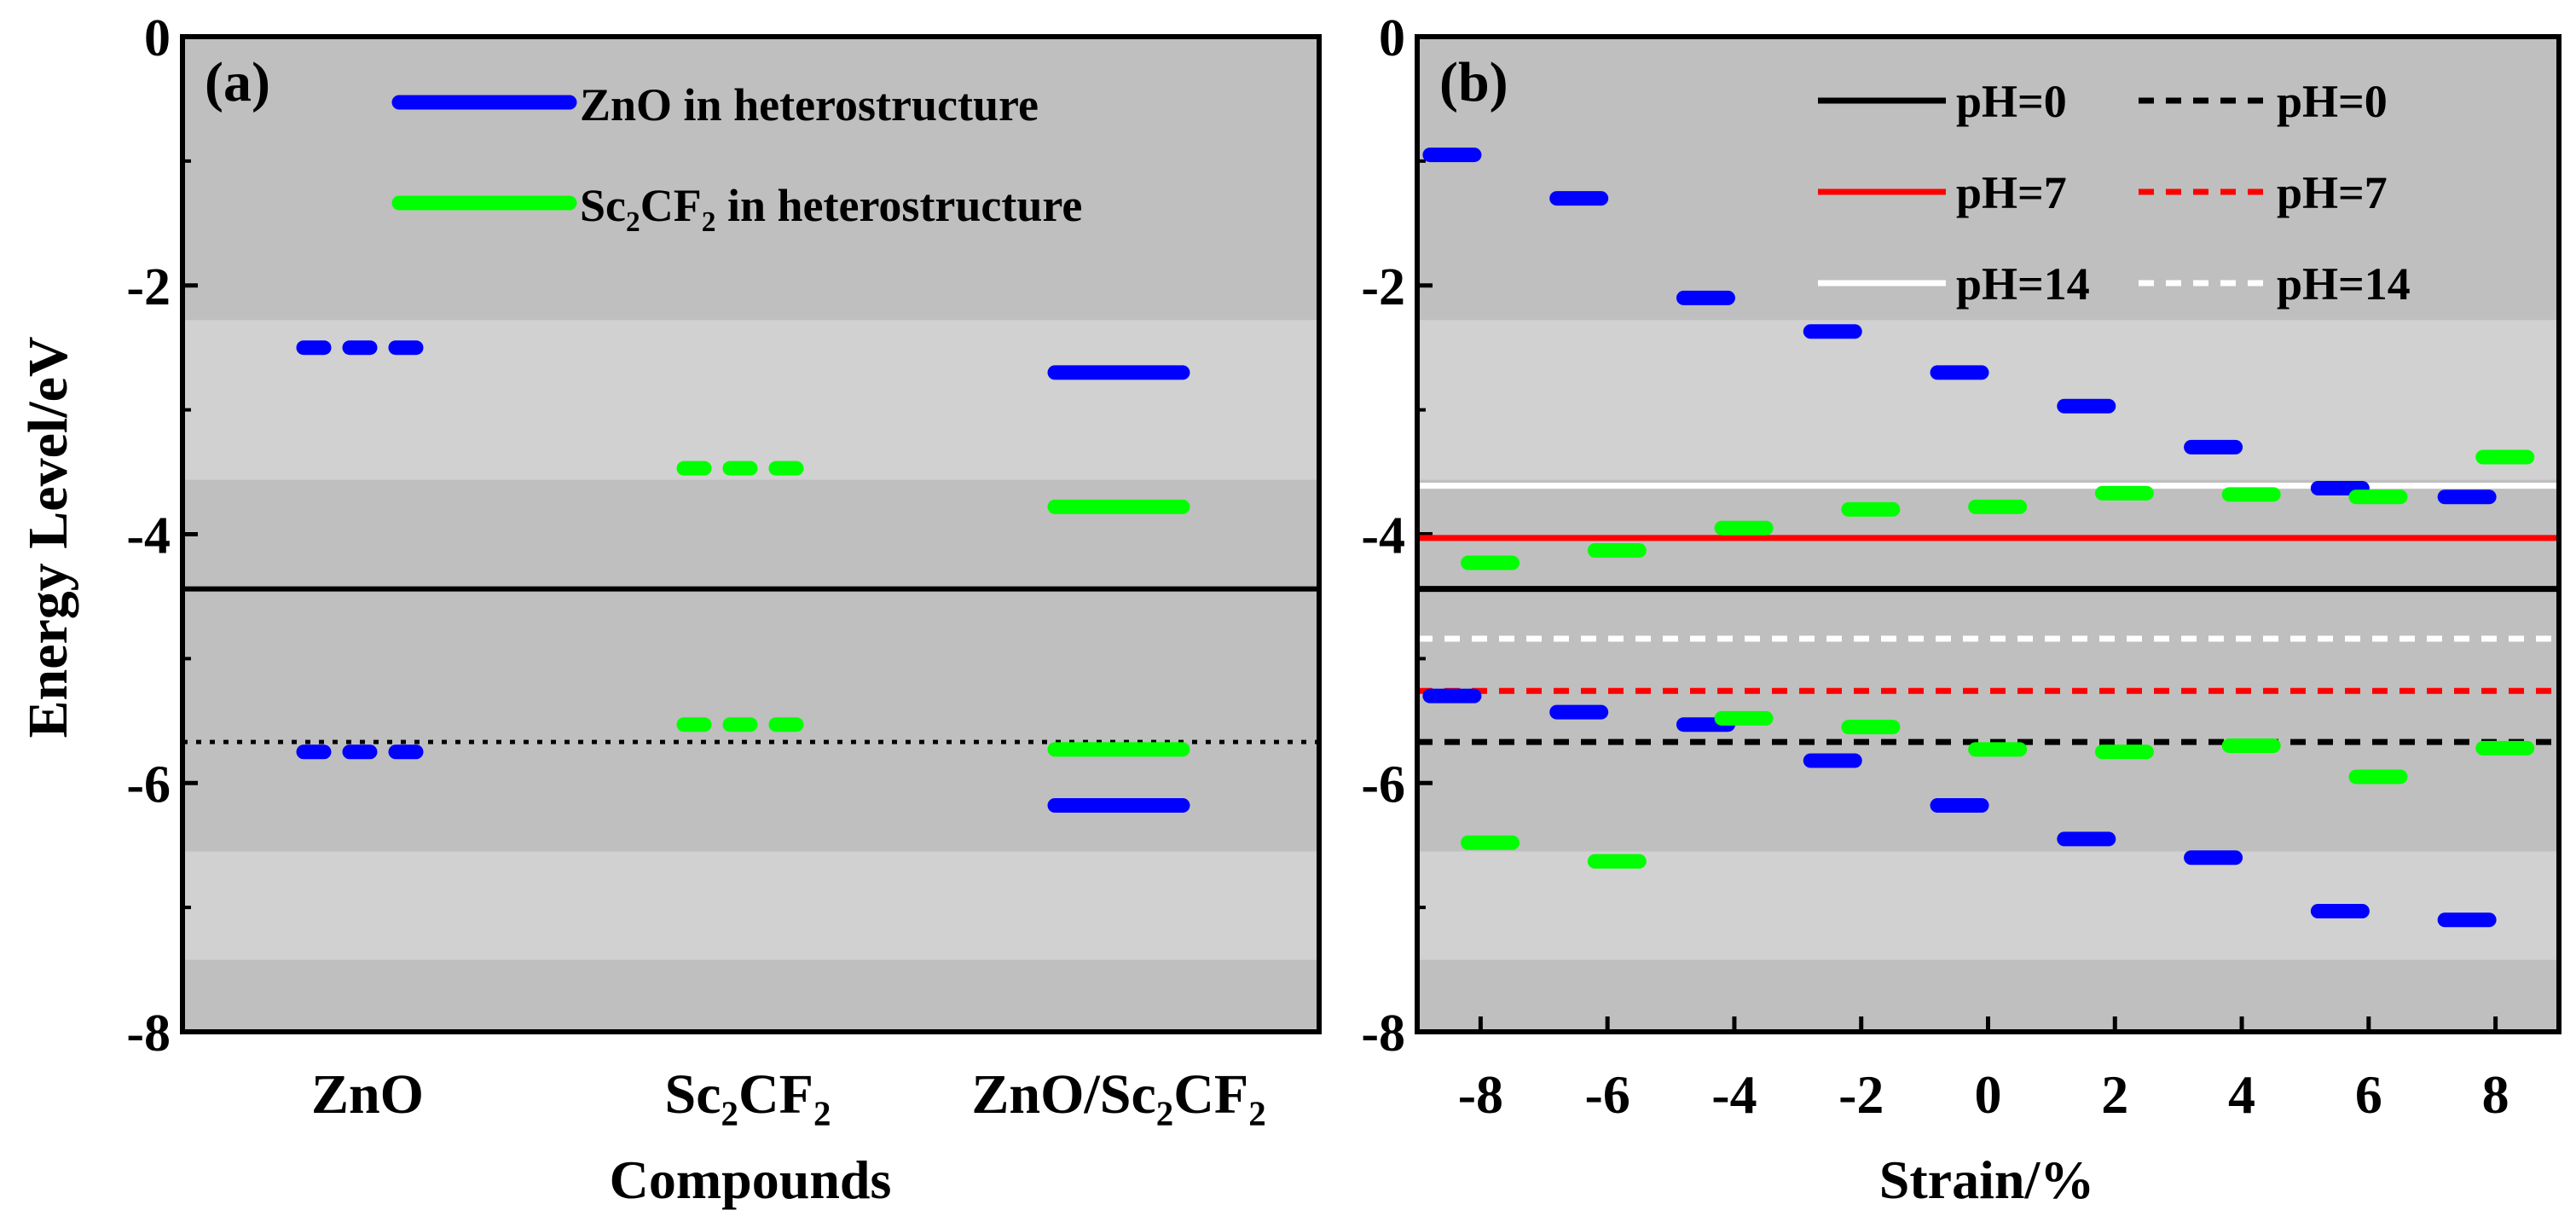 The image size is (2576, 1216). Describe the element at coordinates (1607, 1094) in the screenshot. I see `x-tick-label: -6` at that location.